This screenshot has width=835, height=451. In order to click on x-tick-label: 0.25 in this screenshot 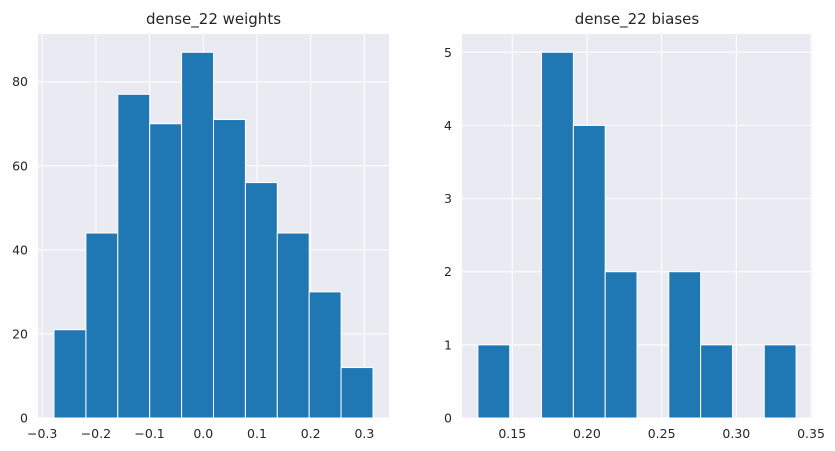, I will do `click(662, 433)`.